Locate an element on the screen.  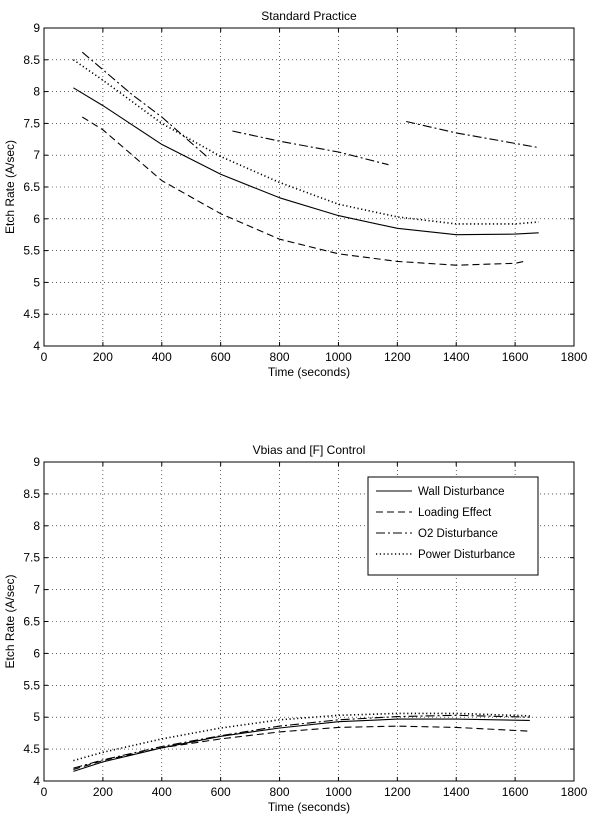
legend-entry: Power Disturbance is located at coordinates (466, 555).